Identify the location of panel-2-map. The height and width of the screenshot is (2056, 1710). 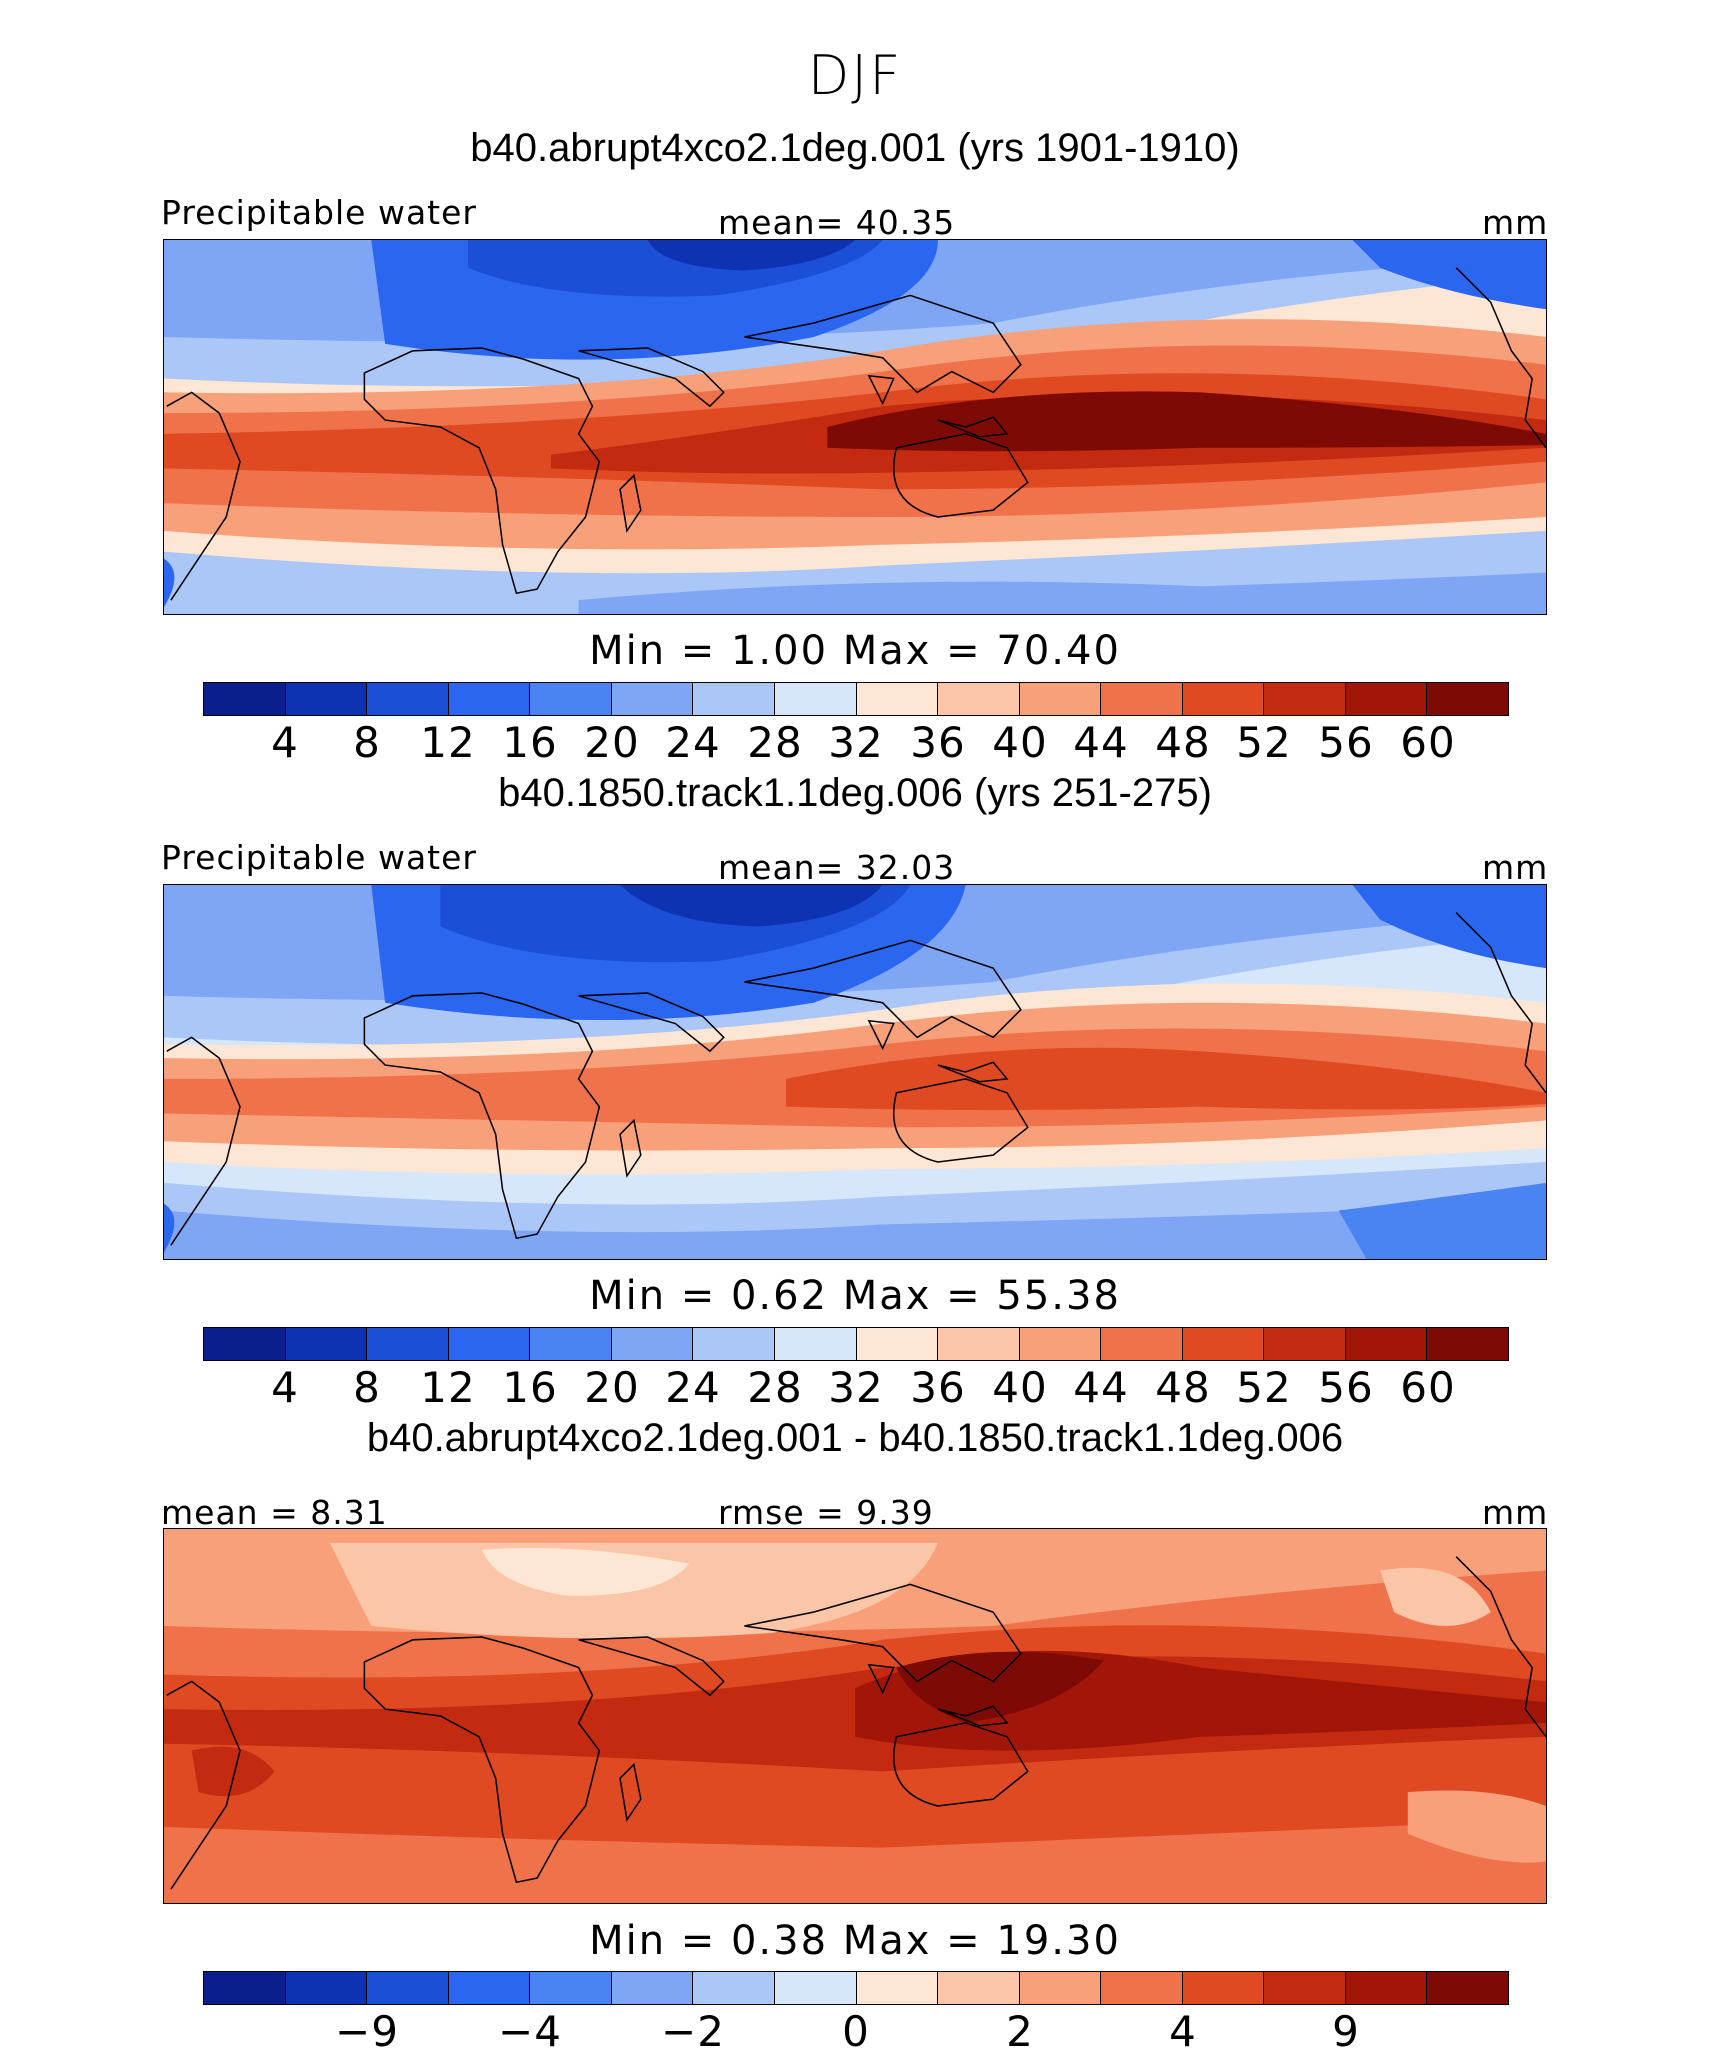
(855, 1072).